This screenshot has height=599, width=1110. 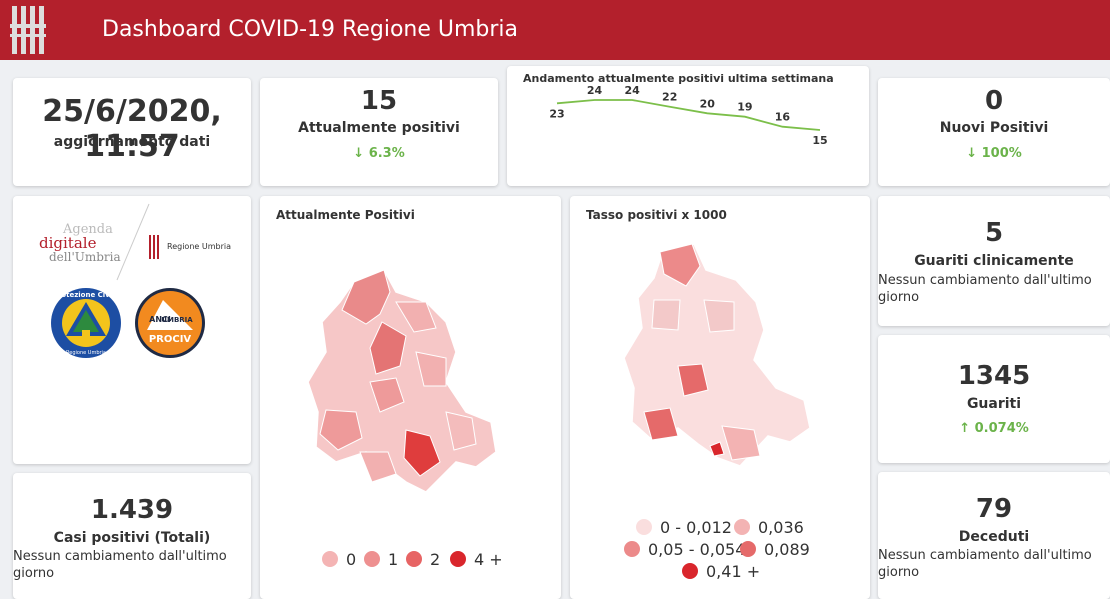 What do you see at coordinates (310, 29) in the screenshot?
I see `page-title: Dashboard COVID-19 Regione Umbria` at bounding box center [310, 29].